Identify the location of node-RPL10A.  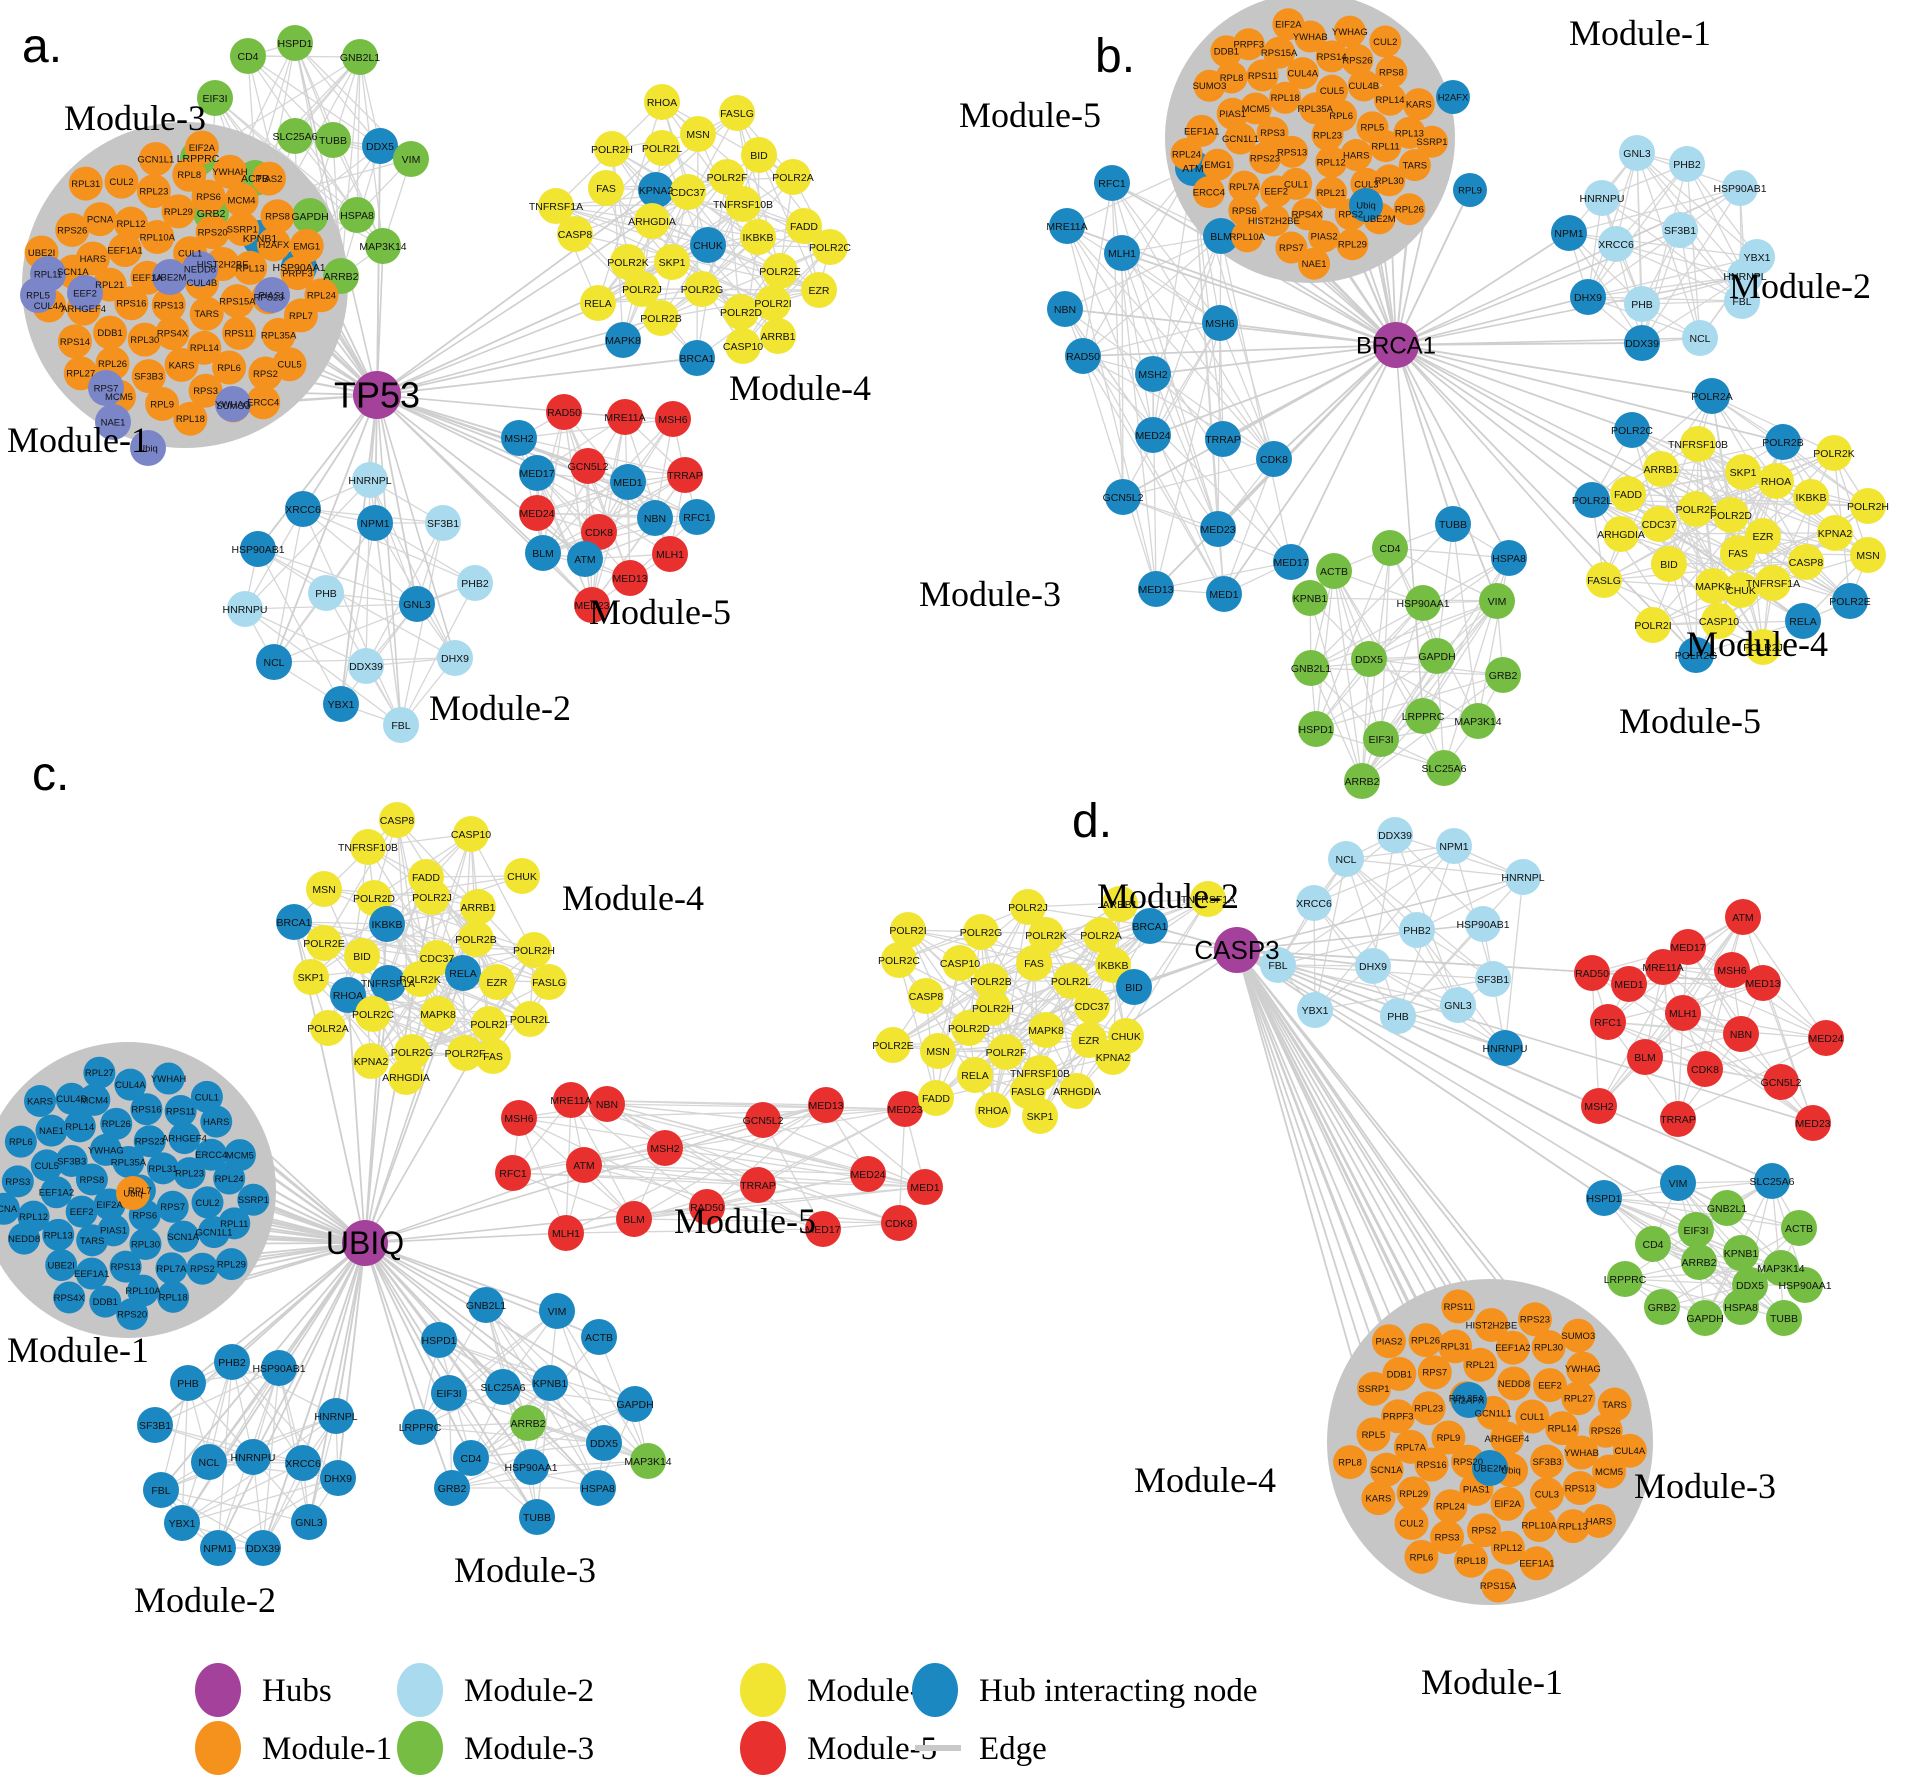
(157, 236).